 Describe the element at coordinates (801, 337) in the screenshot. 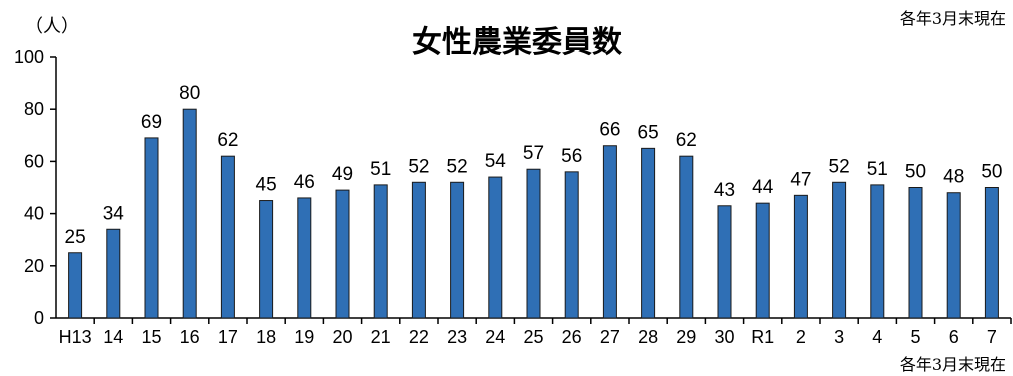

I see `x-tick-label: 2` at that location.